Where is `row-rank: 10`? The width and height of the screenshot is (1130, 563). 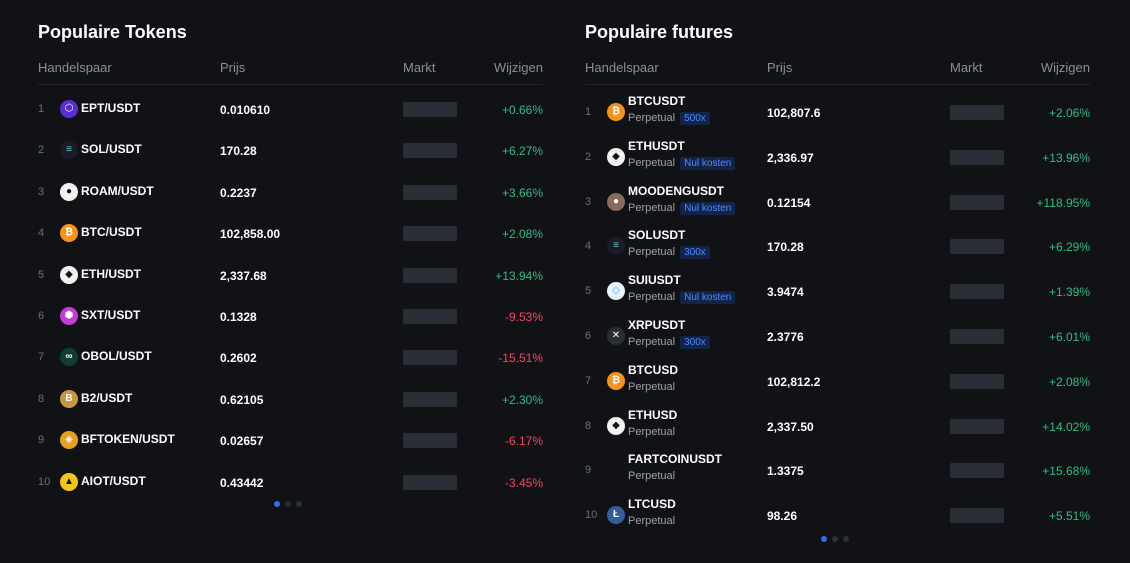
row-rank: 10 is located at coordinates (44, 481).